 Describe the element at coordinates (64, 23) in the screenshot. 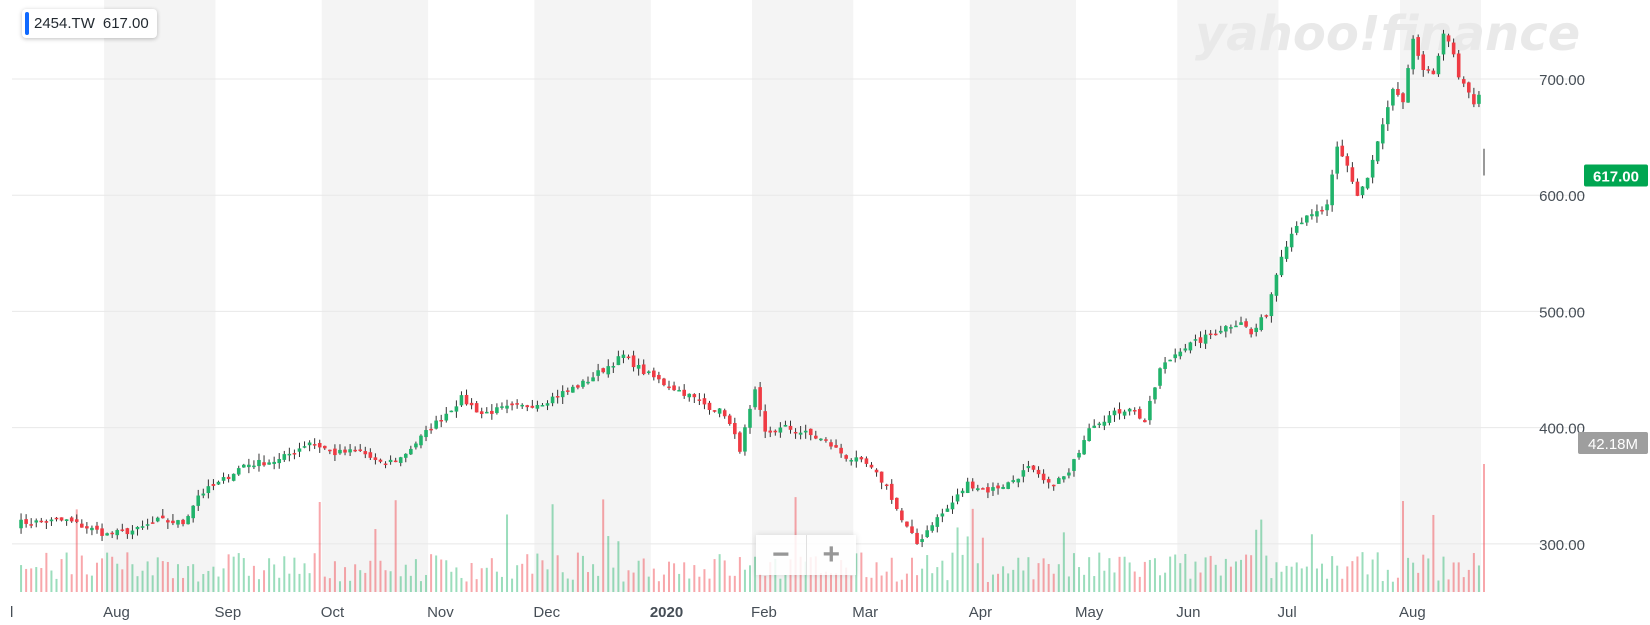

I see `ticker-symbol: 2454.TW` at that location.